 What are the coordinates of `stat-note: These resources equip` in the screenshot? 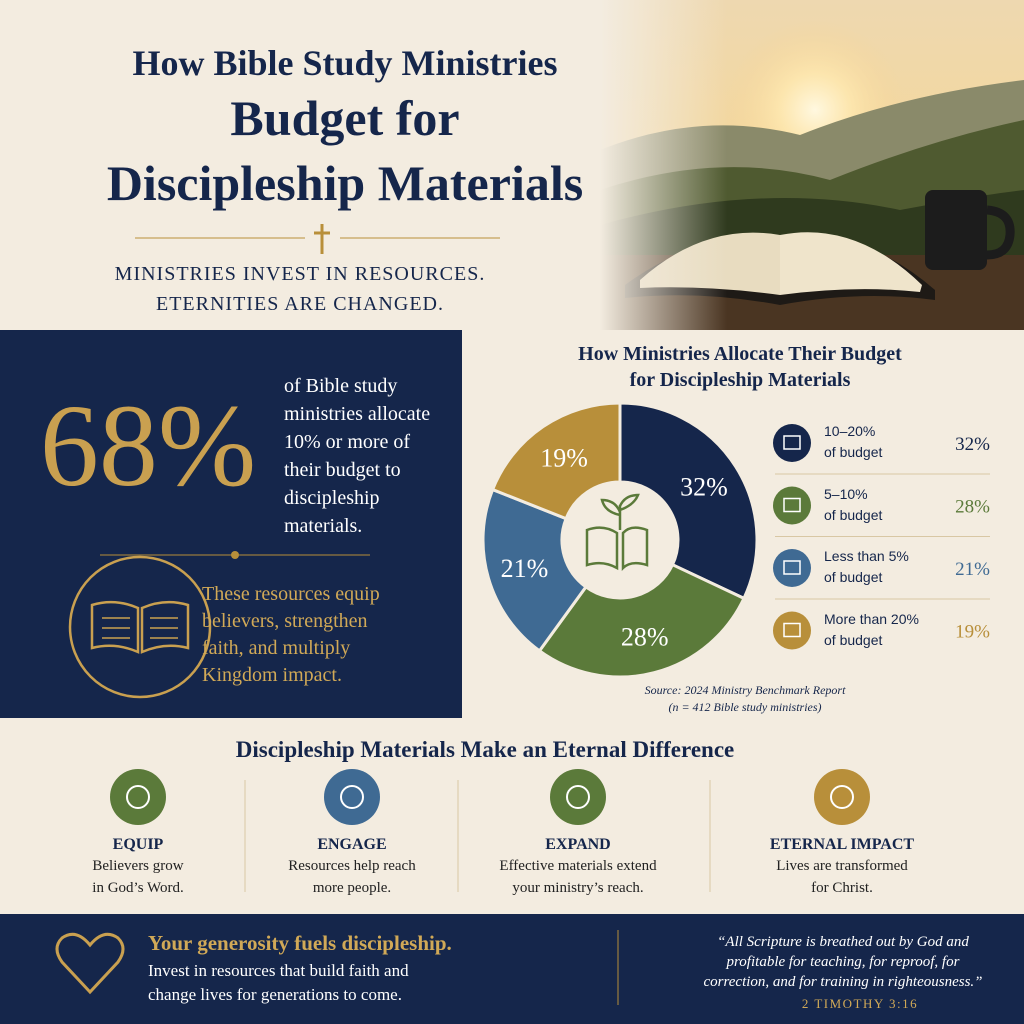 It's located at (291, 594).